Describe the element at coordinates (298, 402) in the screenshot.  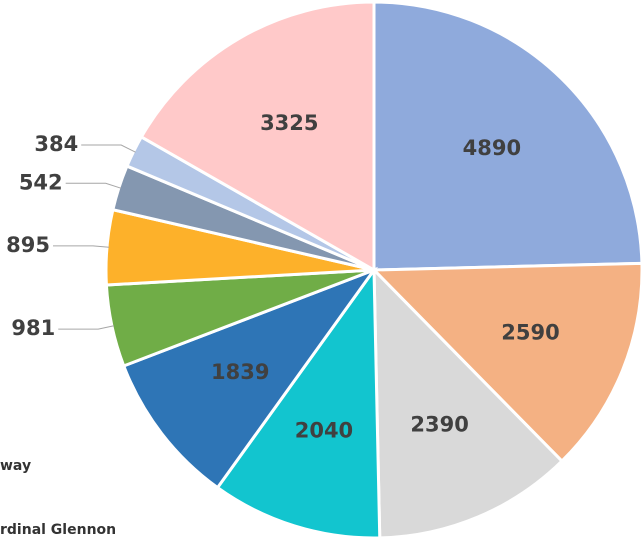
I see `pie-slice` at that location.